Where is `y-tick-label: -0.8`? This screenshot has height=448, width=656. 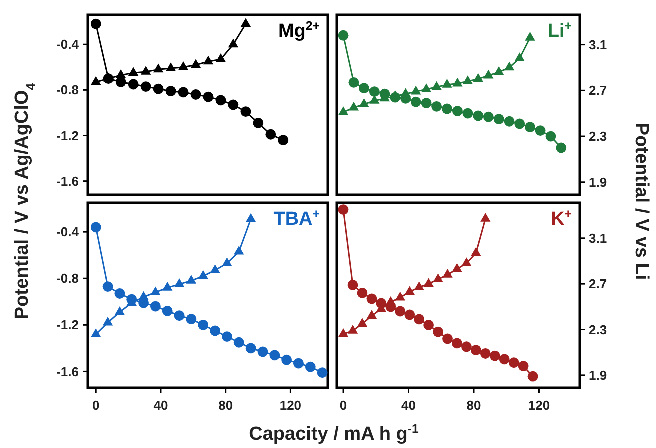 y-tick-label: -0.8 is located at coordinates (67, 278).